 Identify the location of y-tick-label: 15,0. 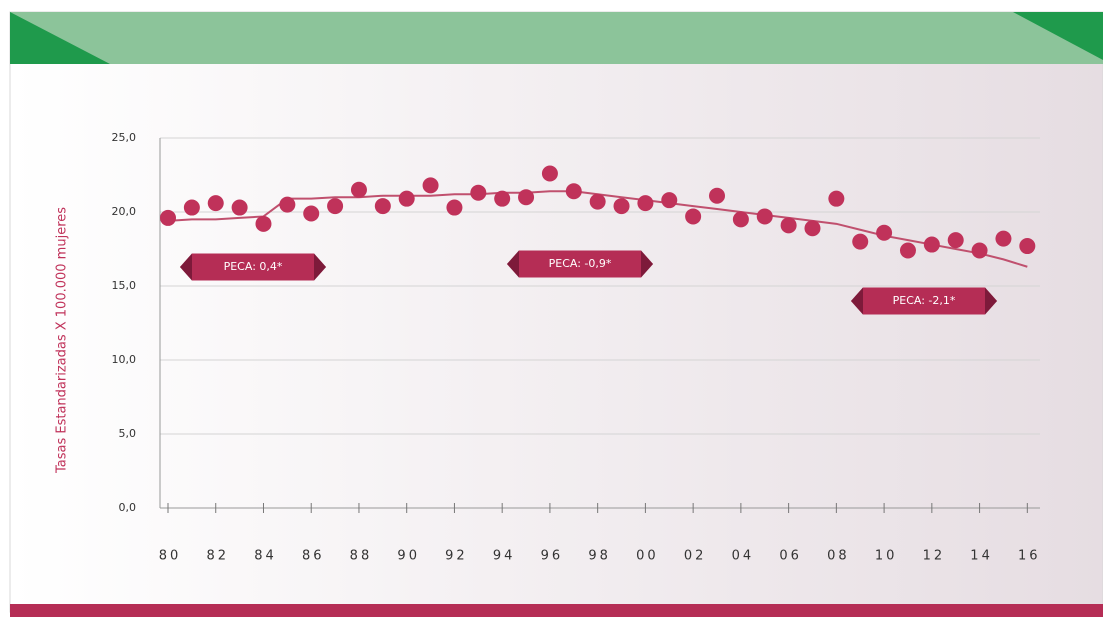
(124, 285).